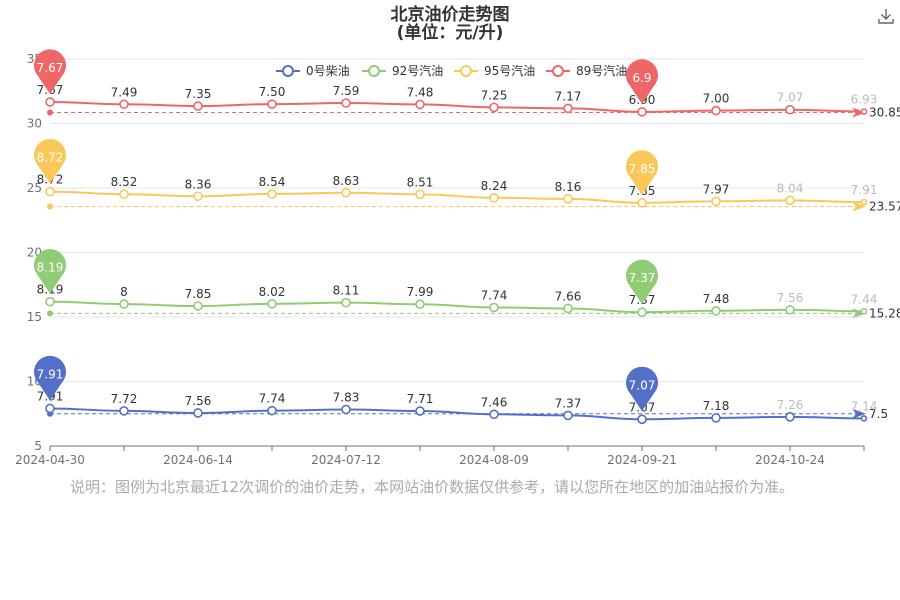 This screenshot has height=600, width=900. I want to click on data-label: 8.54, so click(272, 182).